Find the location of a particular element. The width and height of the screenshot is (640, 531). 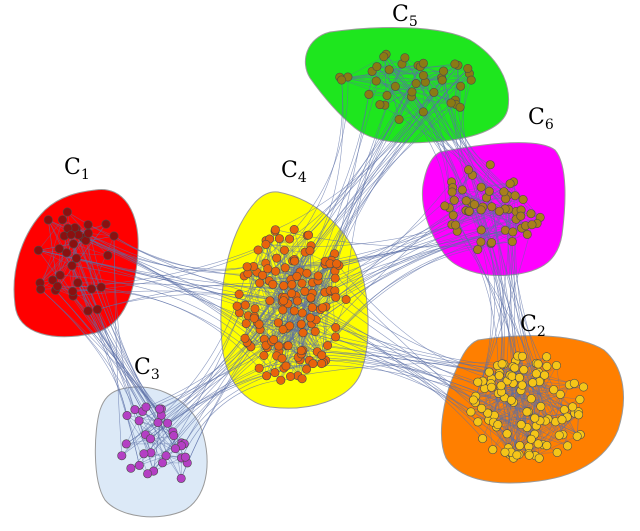

inter-edge-c1-c3 is located at coordinates (108, 374).